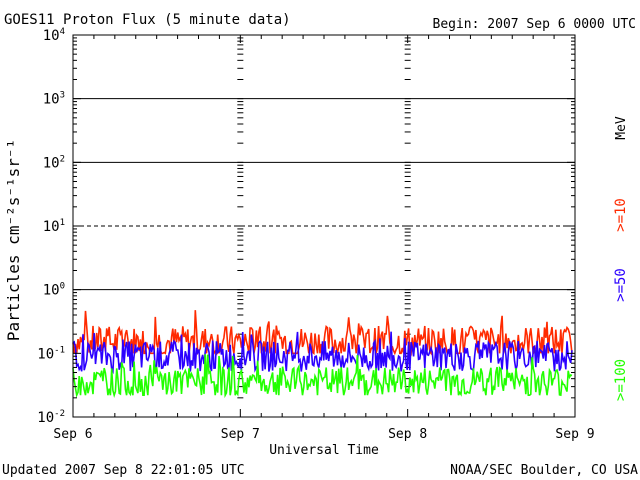 The height and width of the screenshot is (480, 640). What do you see at coordinates (621, 215) in the screenshot?
I see `legend-entry-0: >=10` at bounding box center [621, 215].